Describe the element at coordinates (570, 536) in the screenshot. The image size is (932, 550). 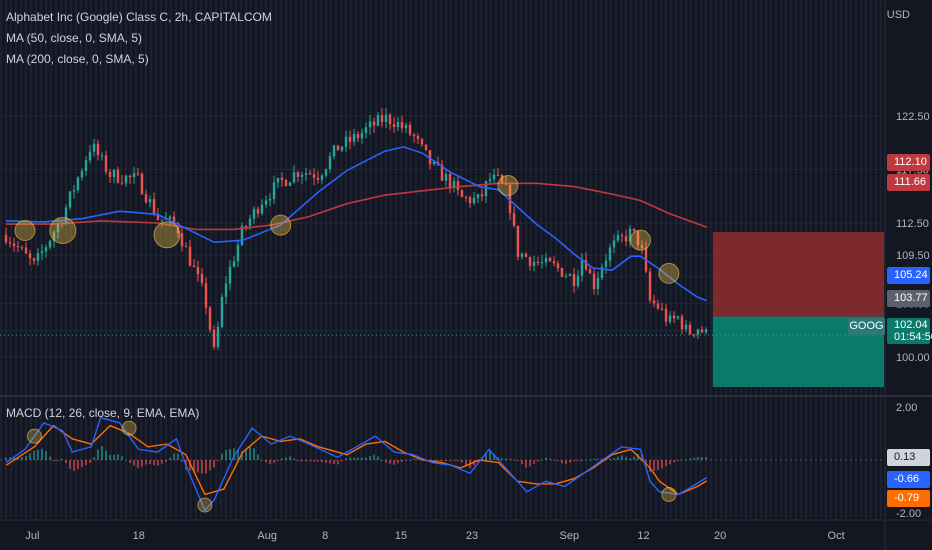
I see `time-tick-label: Sep` at that location.